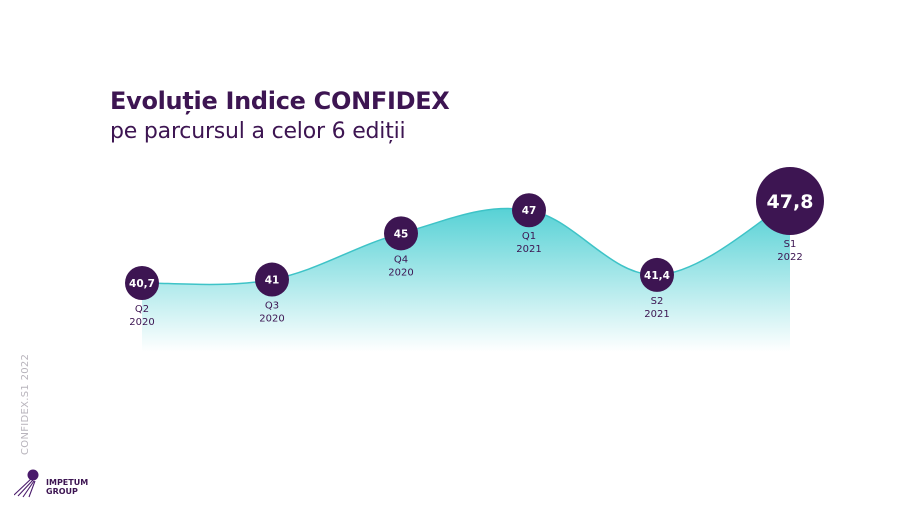 The width and height of the screenshot is (900, 507). What do you see at coordinates (25, 404) in the screenshot?
I see `edition-side-label: CONFIDEX.S1 2022` at bounding box center [25, 404].